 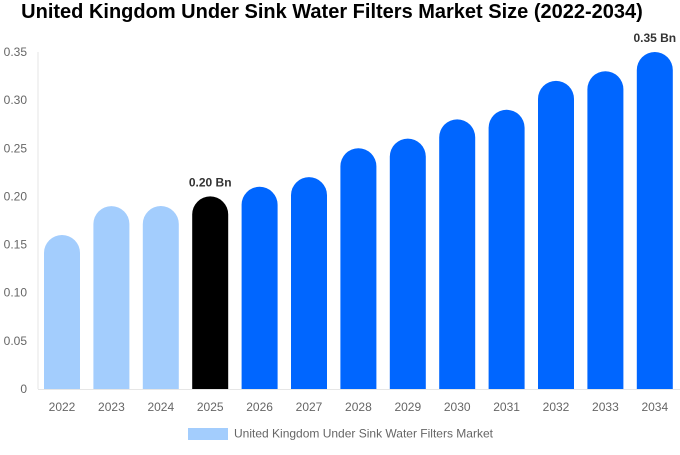 What do you see at coordinates (309, 407) in the screenshot?
I see `x-tick-label: 2027` at bounding box center [309, 407].